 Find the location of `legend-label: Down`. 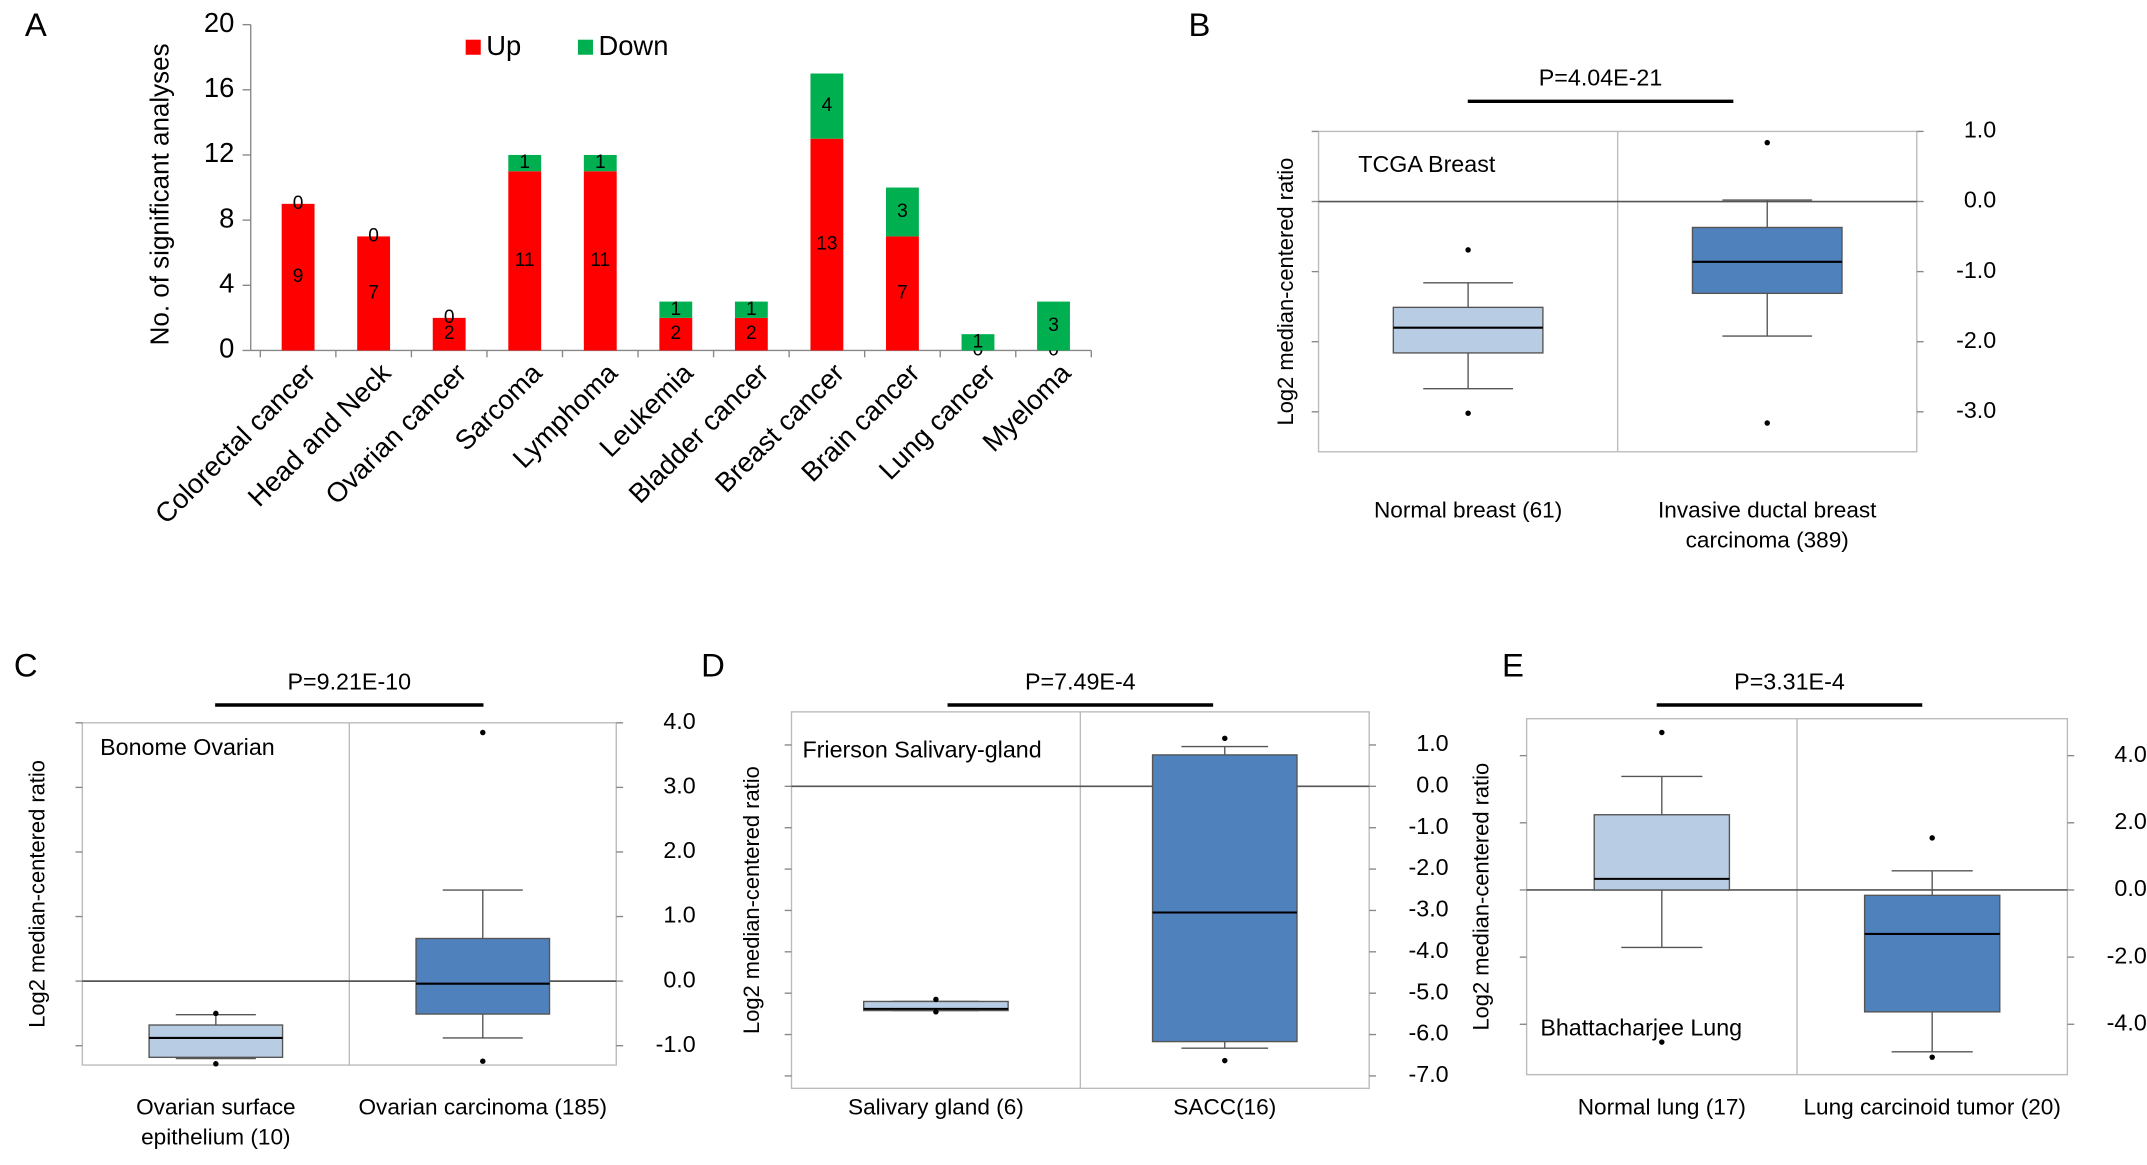

legend-label: Down is located at coordinates (633, 45).